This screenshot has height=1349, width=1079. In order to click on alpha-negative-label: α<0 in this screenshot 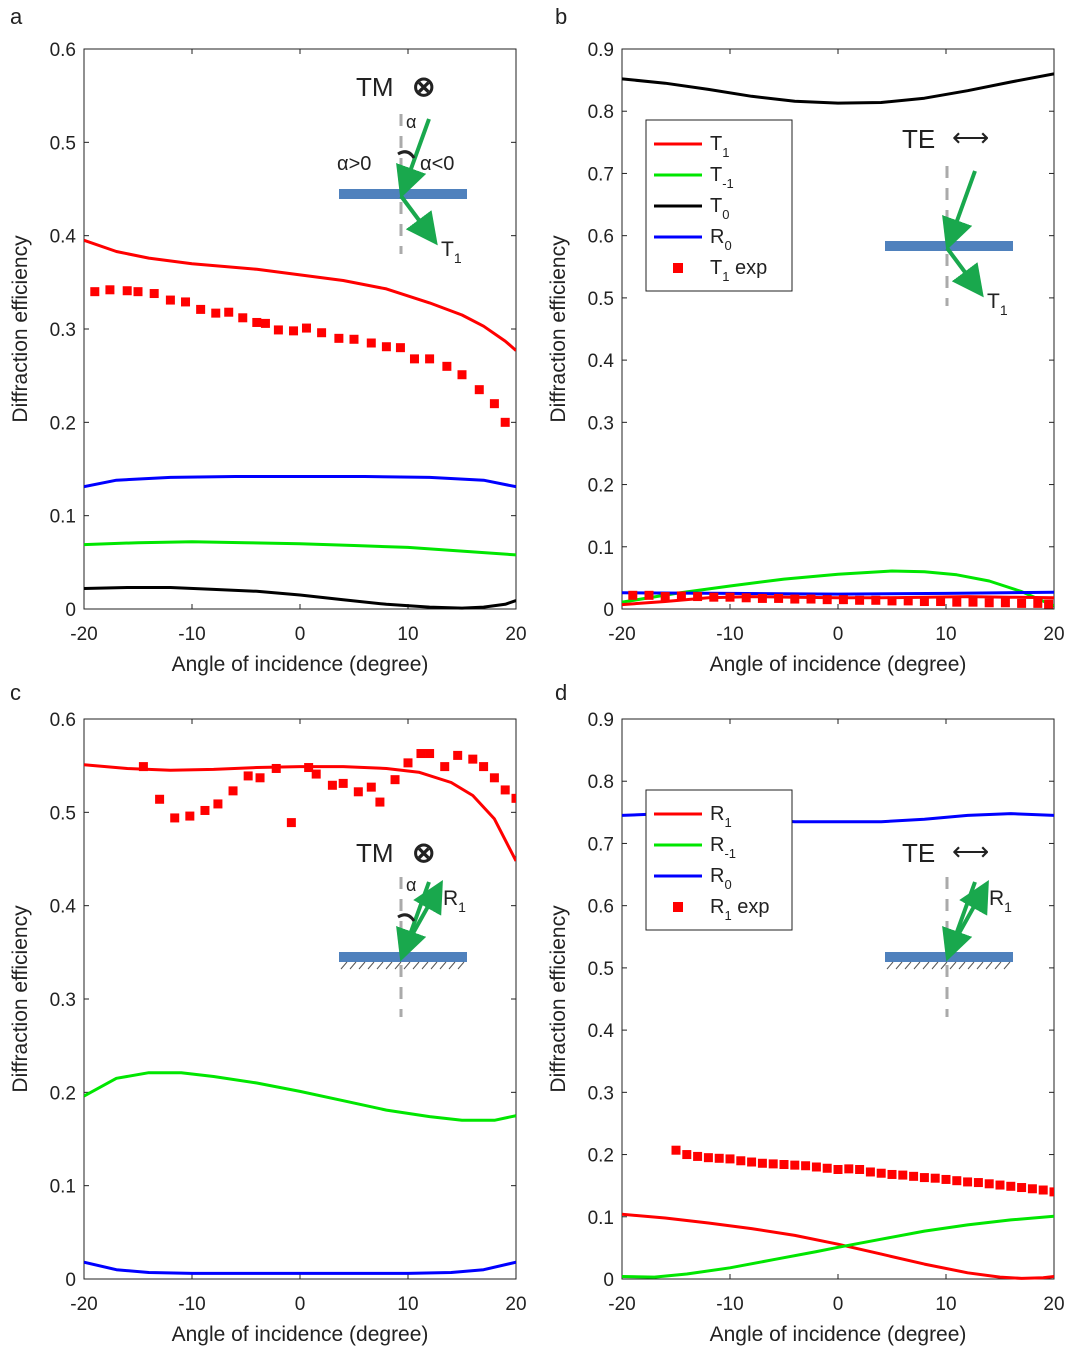, I will do `click(437, 164)`.